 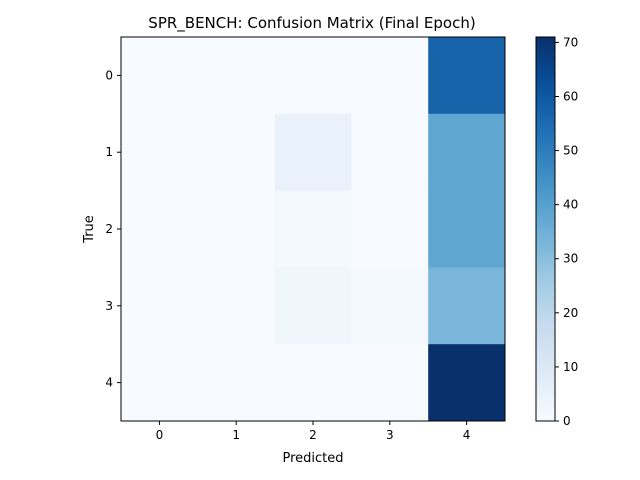 I want to click on colorbar-tick-label: 20, so click(x=570, y=313).